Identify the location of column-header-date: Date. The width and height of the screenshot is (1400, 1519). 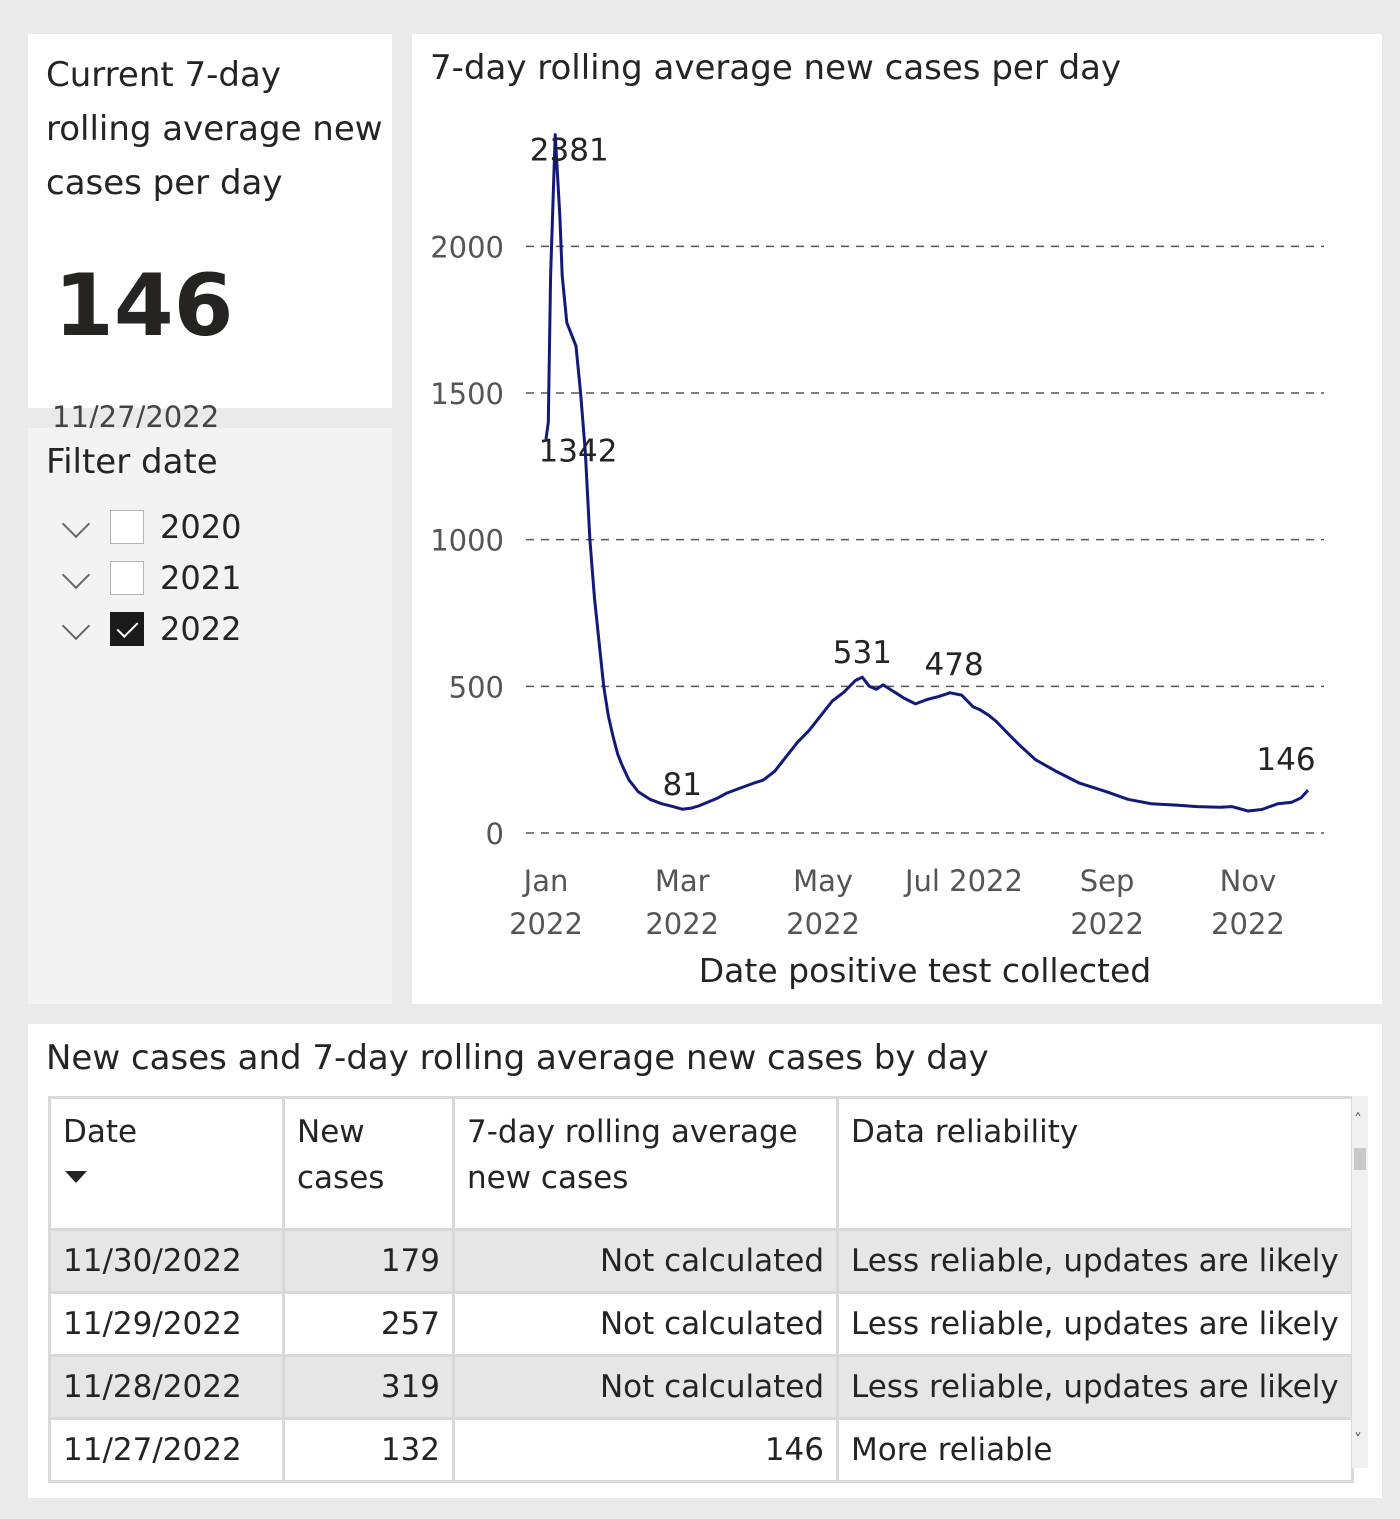
(166, 1163).